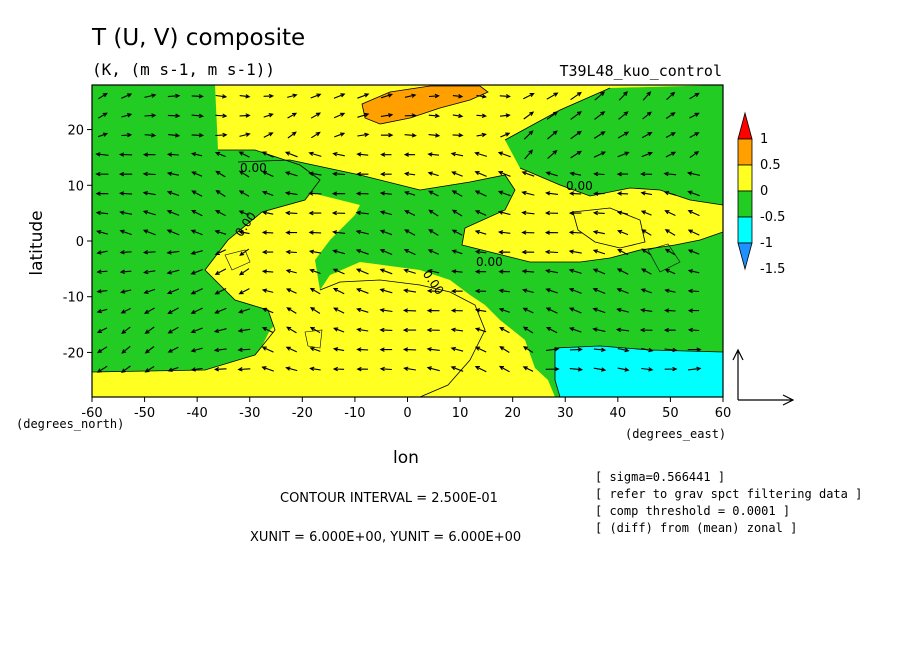  I want to click on y-tick-label: -20, so click(73, 353).